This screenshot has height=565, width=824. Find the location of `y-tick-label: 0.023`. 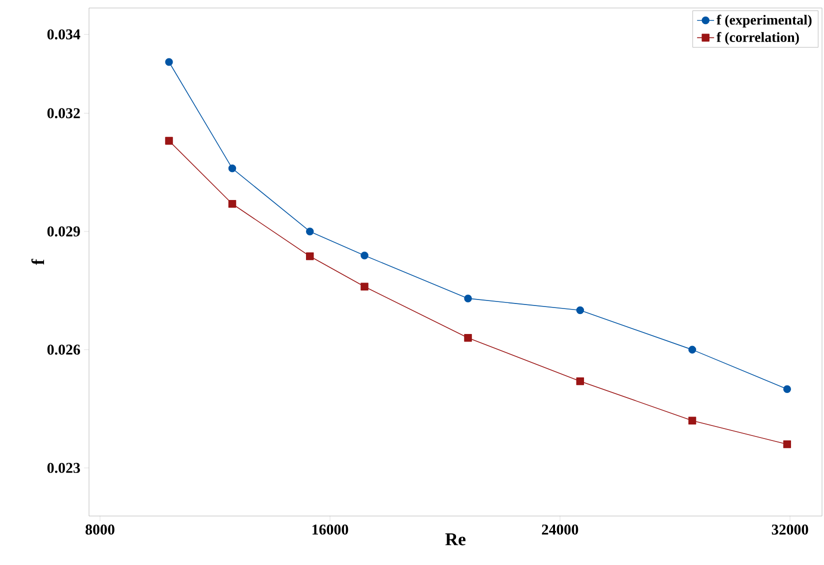

y-tick-label: 0.023 is located at coordinates (63, 467).